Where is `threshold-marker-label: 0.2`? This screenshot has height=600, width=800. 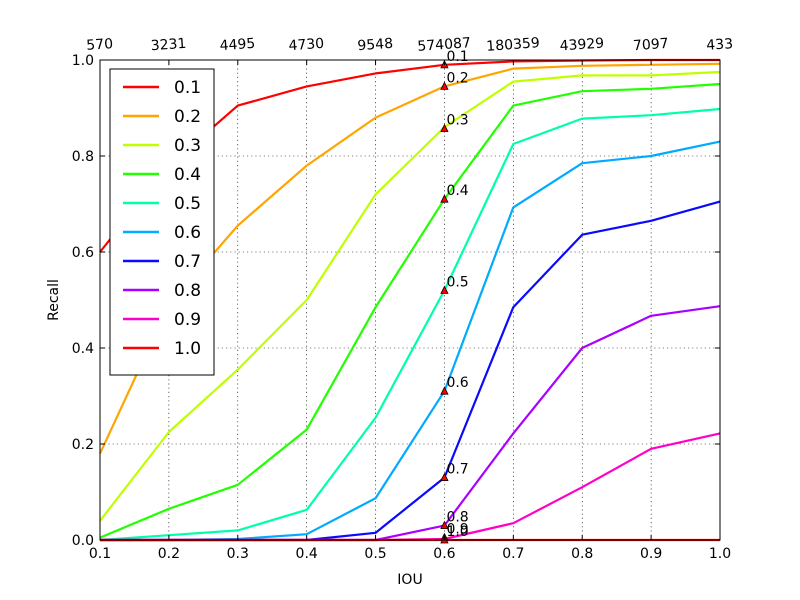 threshold-marker-label: 0.2 is located at coordinates (457, 78).